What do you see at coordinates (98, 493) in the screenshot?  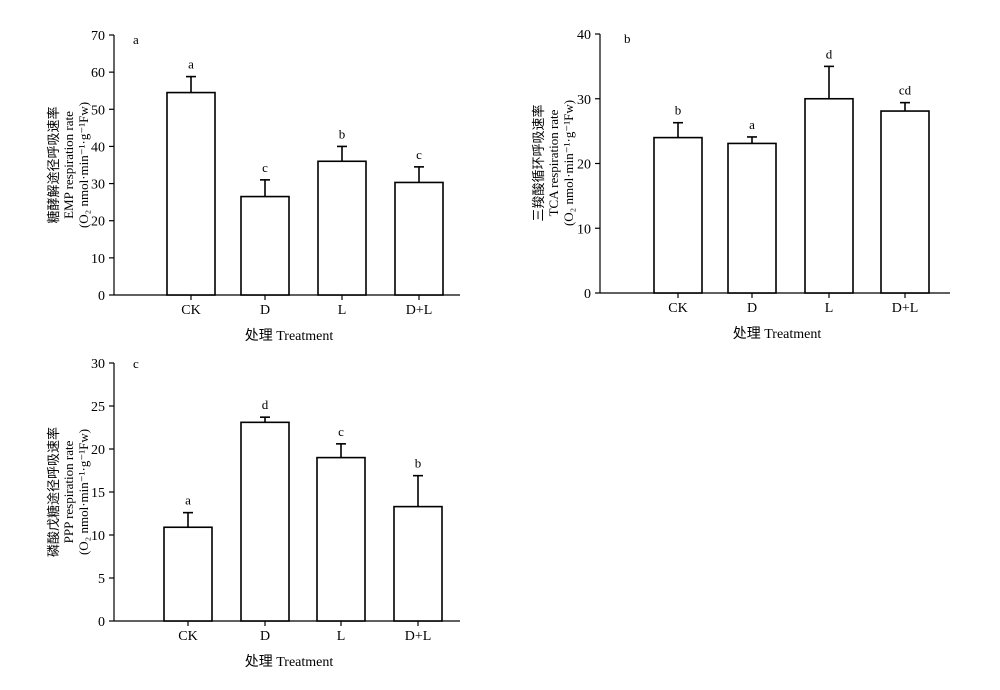 I see `y-tick-label: 15` at bounding box center [98, 493].